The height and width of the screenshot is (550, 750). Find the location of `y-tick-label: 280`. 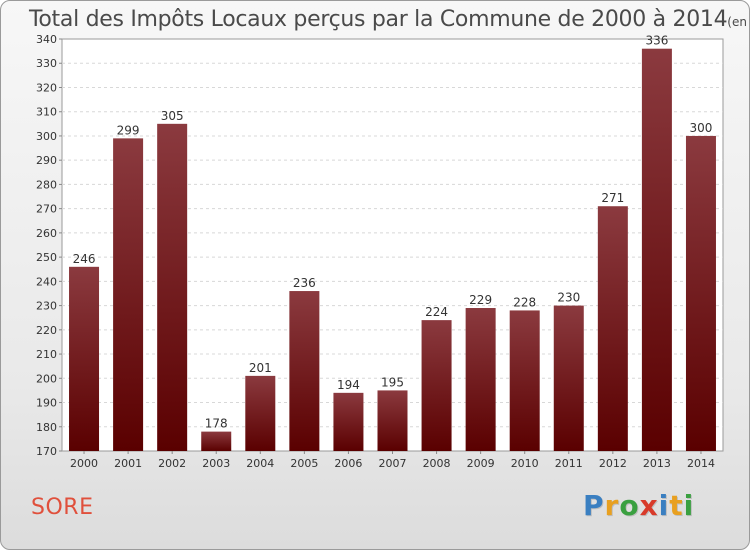

y-tick-label: 280 is located at coordinates (46, 184).